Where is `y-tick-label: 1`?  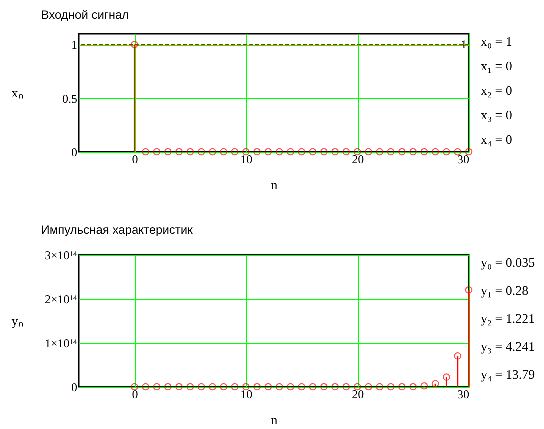 y-tick-label: 1 is located at coordinates (75, 45).